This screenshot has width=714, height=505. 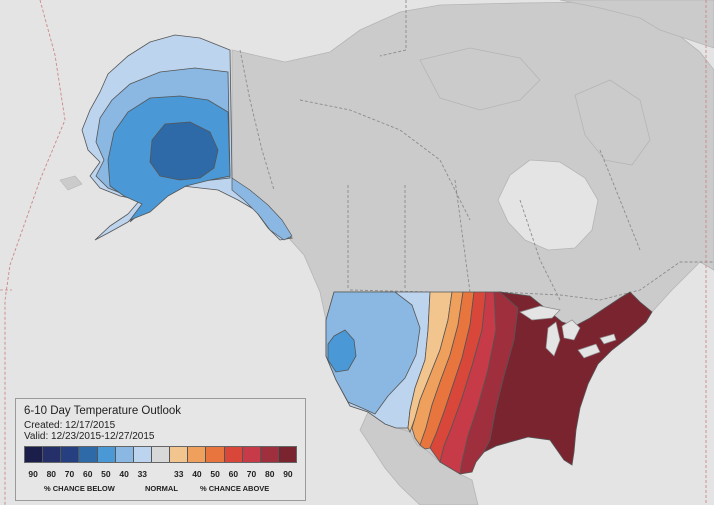 What do you see at coordinates (71, 183) in the screenshot?
I see `land-aleutian-islands` at bounding box center [71, 183].